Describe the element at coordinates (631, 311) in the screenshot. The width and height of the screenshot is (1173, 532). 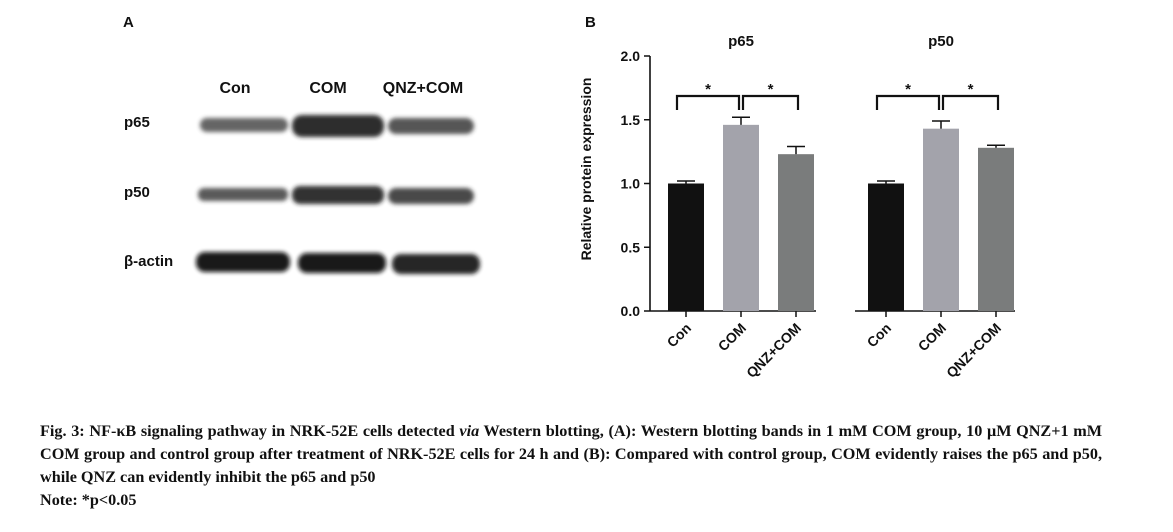
I see `y-tick-label: 0.0` at that location.